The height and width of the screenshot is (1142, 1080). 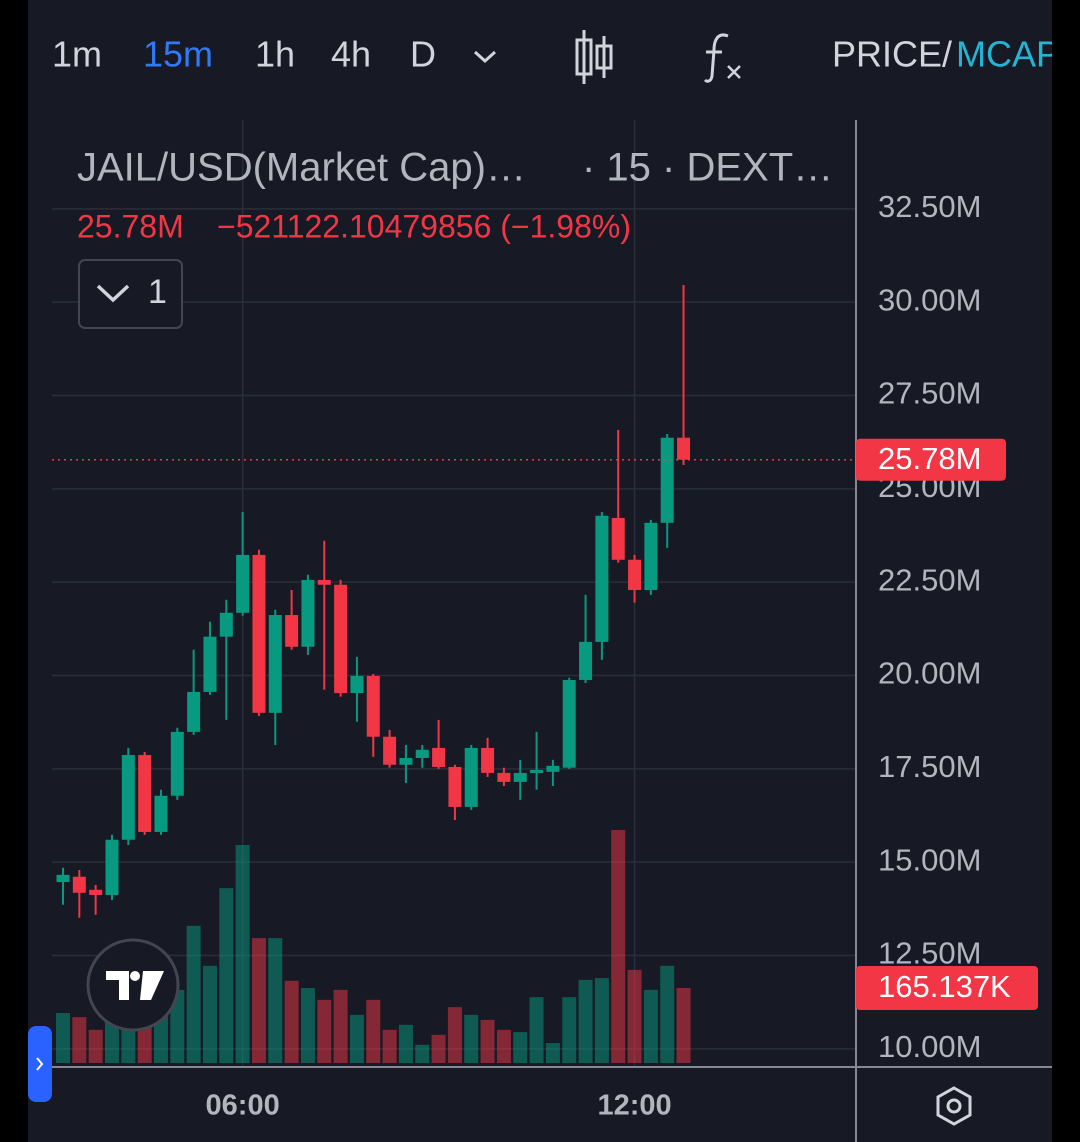 What do you see at coordinates (929, 673) in the screenshot?
I see `y-tick-label: 20.00M` at bounding box center [929, 673].